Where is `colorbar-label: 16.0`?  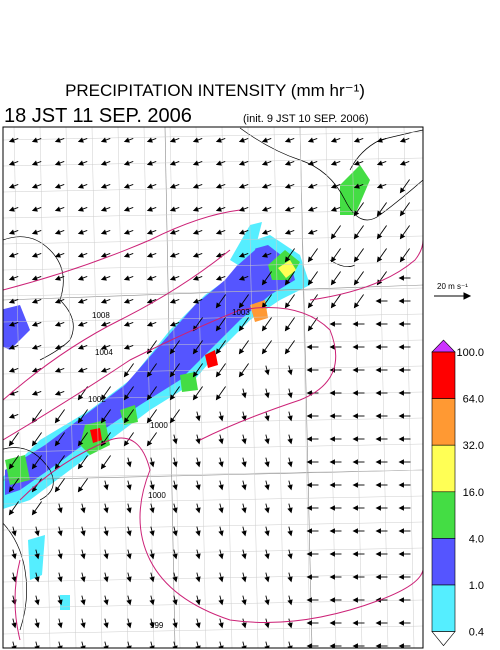
colorbar-label: 16.0 is located at coordinates (473, 493).